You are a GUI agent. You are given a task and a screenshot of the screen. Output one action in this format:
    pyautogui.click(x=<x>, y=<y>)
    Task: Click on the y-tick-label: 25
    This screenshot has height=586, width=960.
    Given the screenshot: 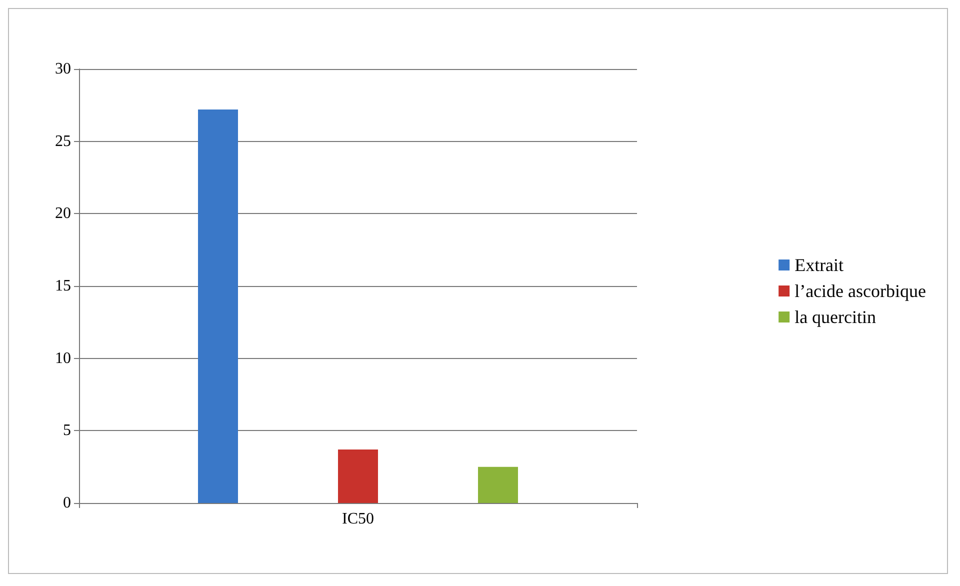 What is the action you would take?
    pyautogui.click(x=63, y=141)
    